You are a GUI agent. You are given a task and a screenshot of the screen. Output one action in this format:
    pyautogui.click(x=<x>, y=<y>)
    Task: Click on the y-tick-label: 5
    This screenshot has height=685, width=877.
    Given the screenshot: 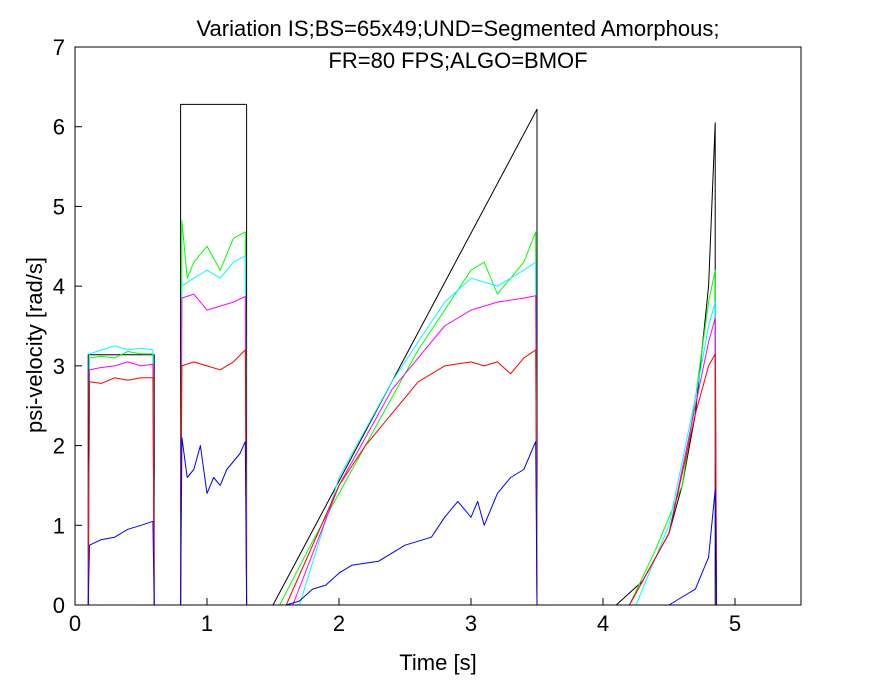 What is the action you would take?
    pyautogui.click(x=59, y=206)
    